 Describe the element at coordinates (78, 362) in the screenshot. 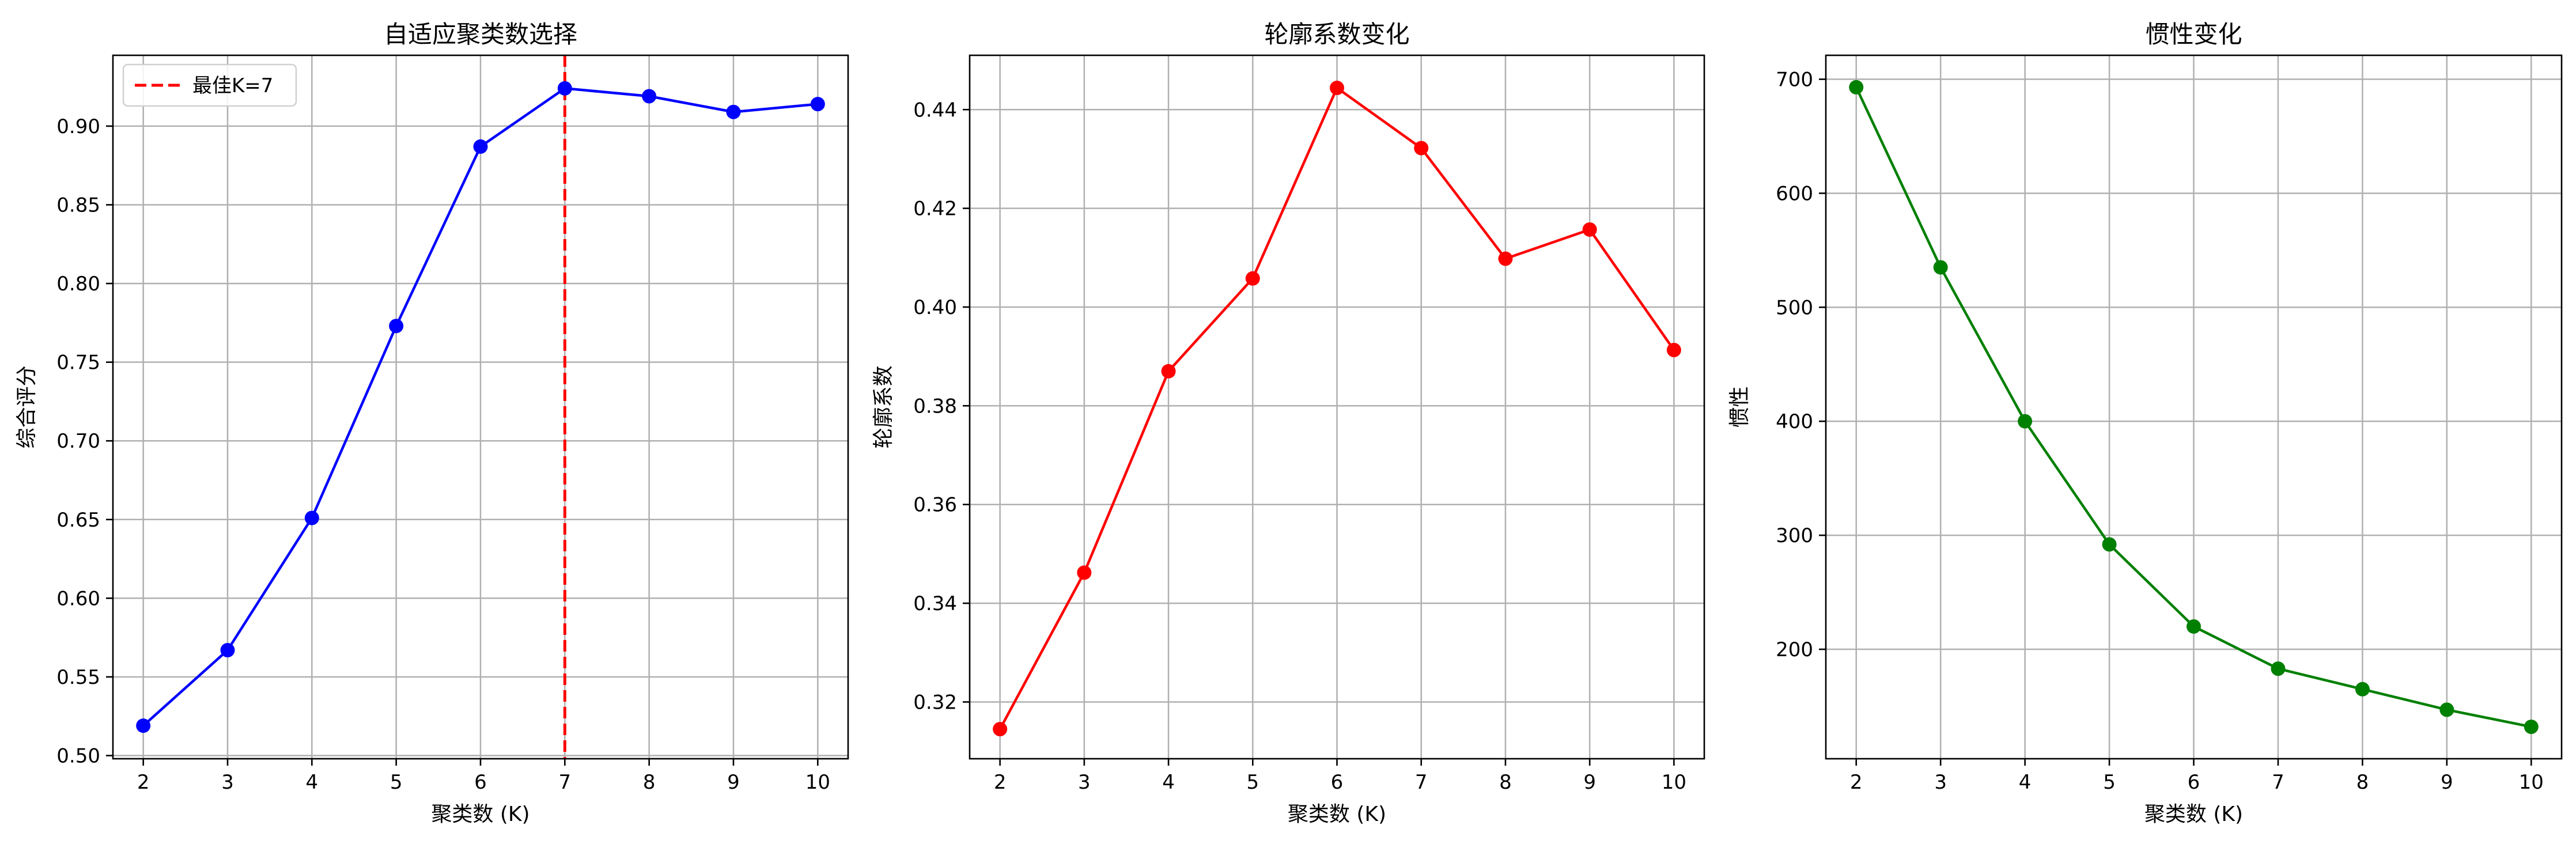

I see `y-tick-label: 0.75` at that location.